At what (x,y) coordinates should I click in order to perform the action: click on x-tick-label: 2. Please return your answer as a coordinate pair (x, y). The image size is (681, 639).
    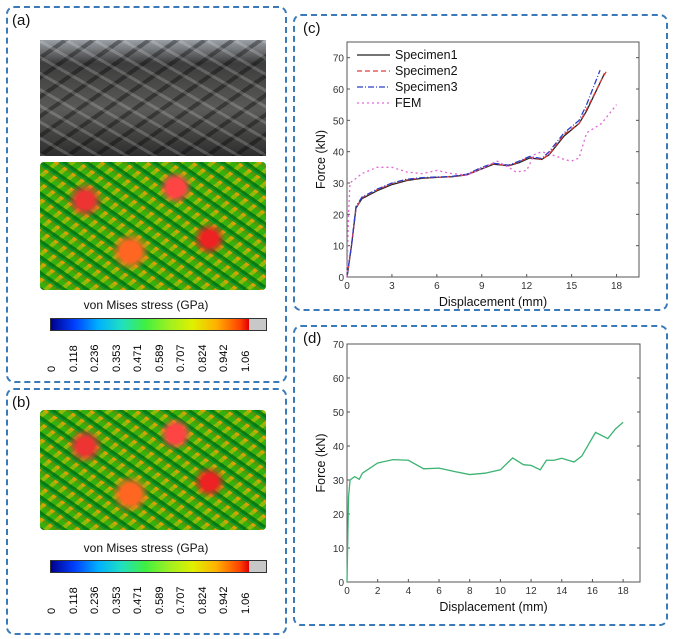
    Looking at the image, I should click on (378, 591).